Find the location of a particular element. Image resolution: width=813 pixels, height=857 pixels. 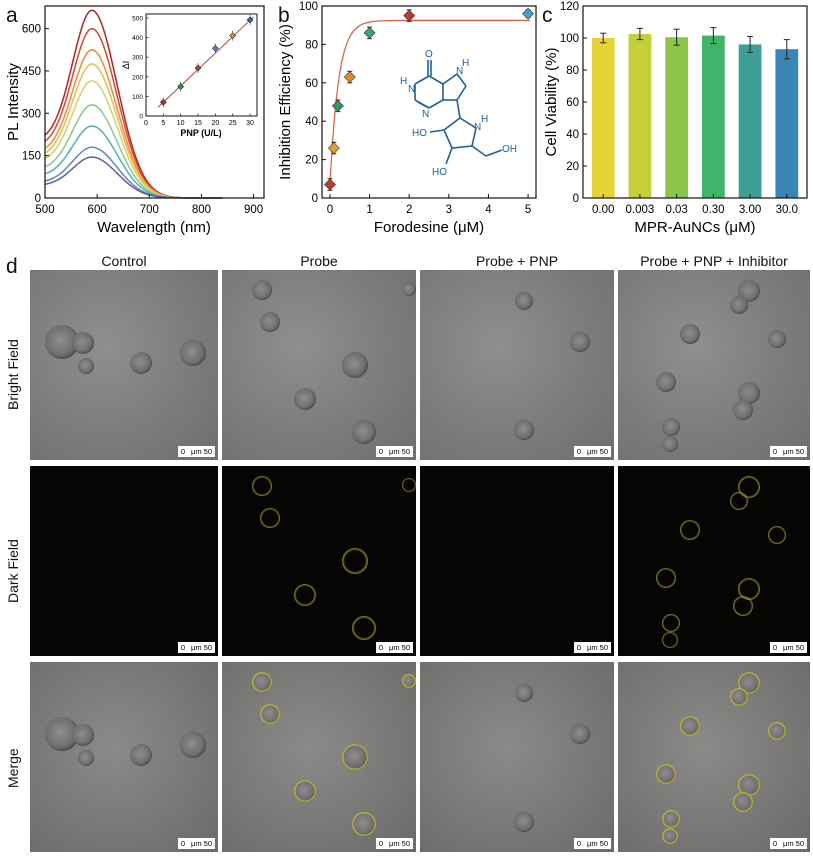

chart-c-ytick-label: 20 is located at coordinates (572, 167).